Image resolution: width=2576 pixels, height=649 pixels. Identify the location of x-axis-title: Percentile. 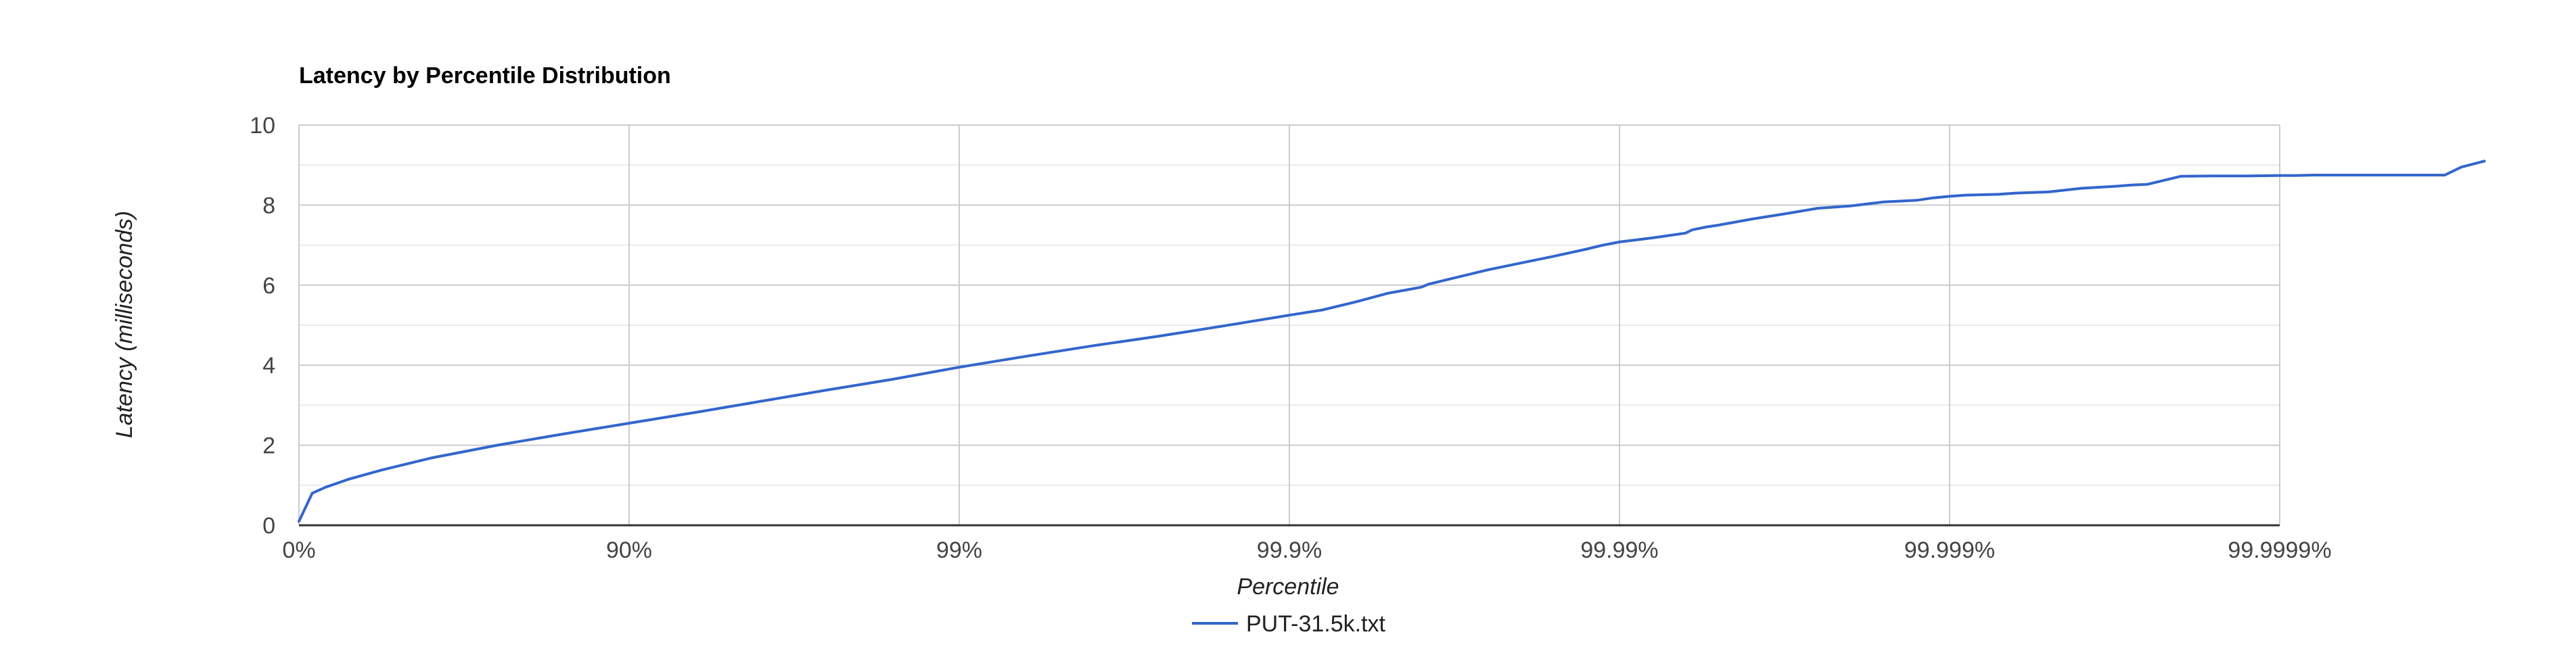
(1288, 587).